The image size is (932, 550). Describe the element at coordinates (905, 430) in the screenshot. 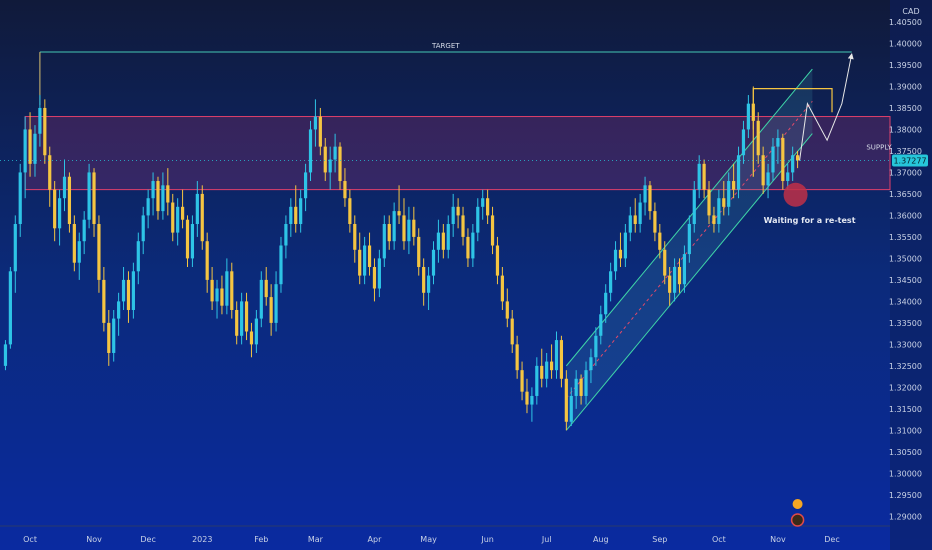

I see `price-tick-label: 1.31000` at that location.